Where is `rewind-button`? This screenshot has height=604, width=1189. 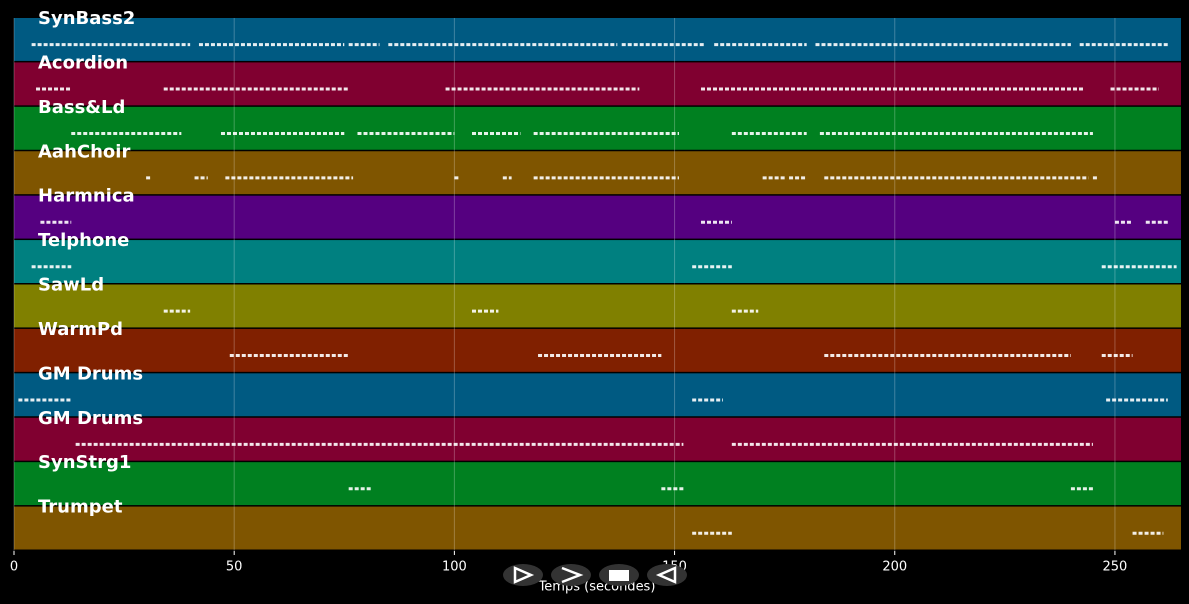
rewind-button is located at coordinates (667, 575).